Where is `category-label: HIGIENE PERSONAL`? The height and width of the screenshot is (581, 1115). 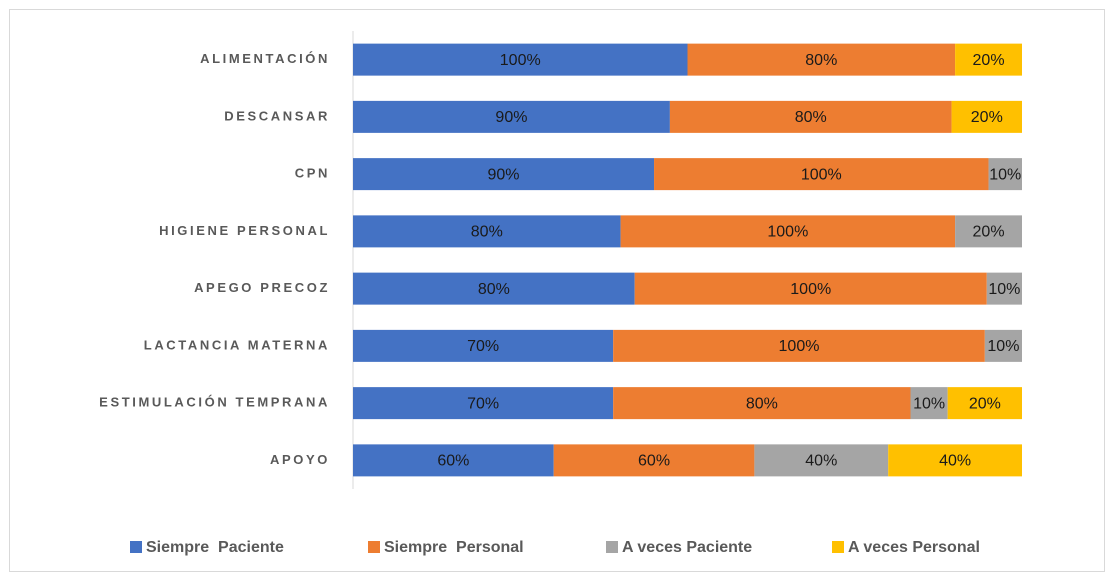
category-label: HIGIENE PERSONAL is located at coordinates (244, 230).